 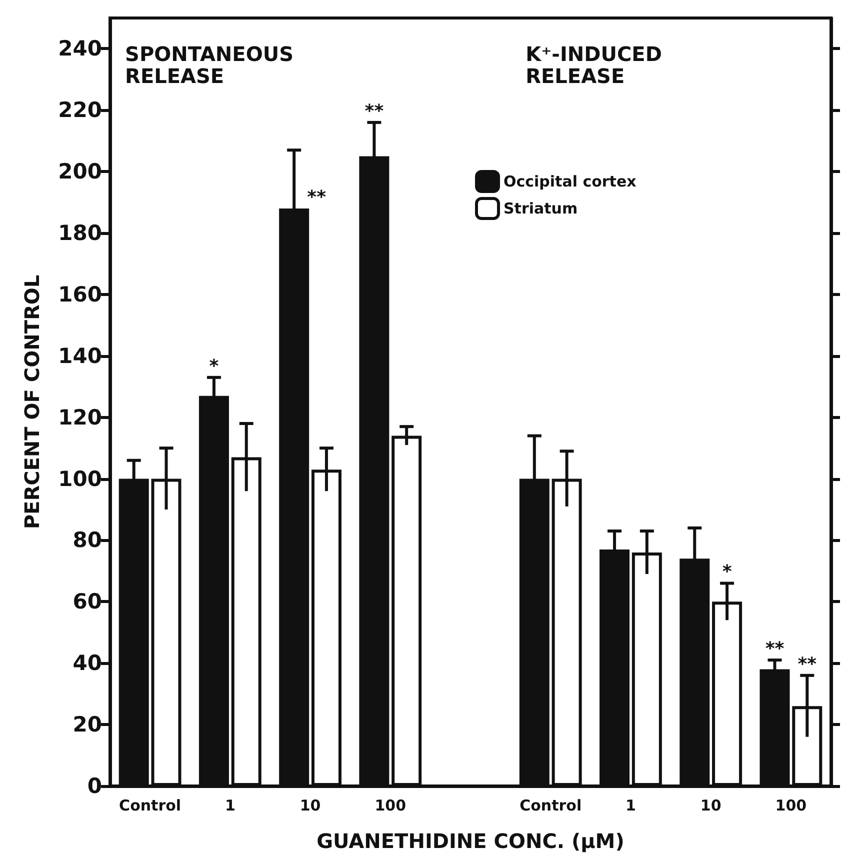 I want to click on legend-label: Occipital cortex, so click(x=570, y=181).